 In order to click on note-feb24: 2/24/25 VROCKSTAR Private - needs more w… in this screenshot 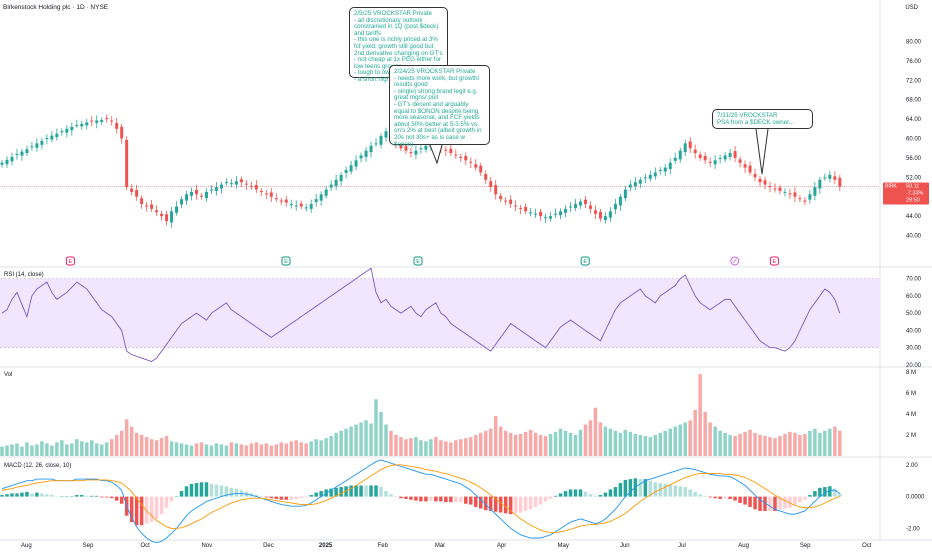, I will do `click(439, 106)`.